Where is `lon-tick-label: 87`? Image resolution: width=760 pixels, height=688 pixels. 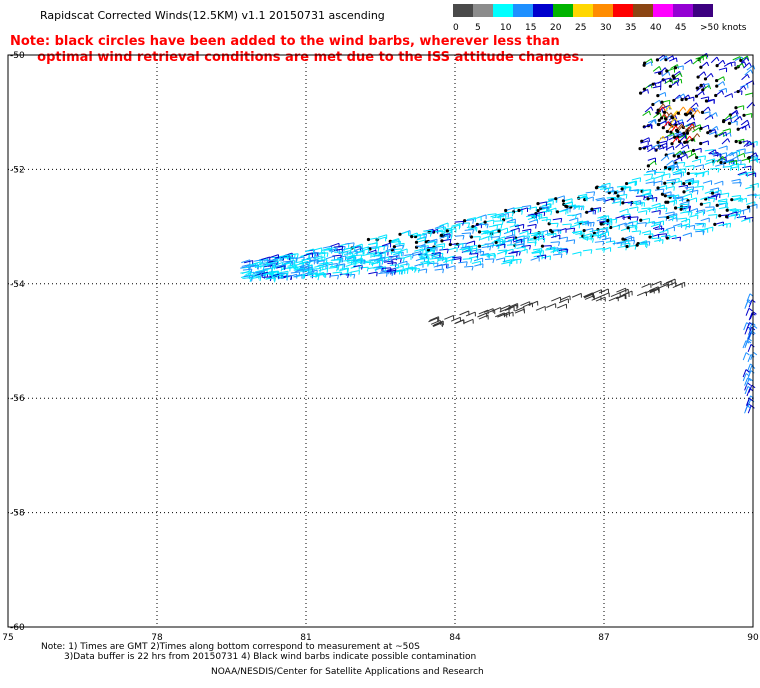 lon-tick-label: 87 is located at coordinates (603, 638).